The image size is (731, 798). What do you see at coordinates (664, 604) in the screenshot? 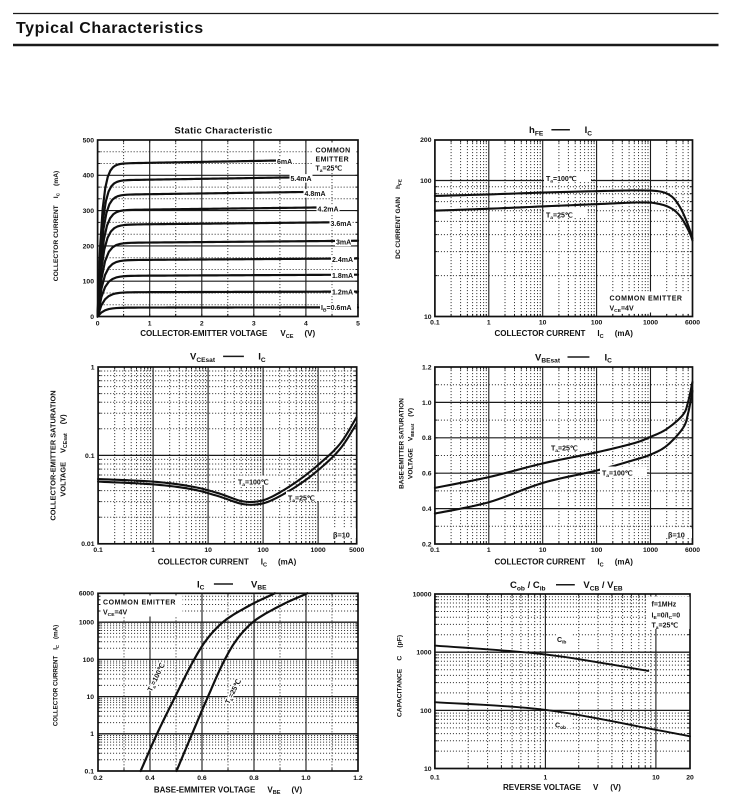
I see `svg-text: f=1MHz` at bounding box center [664, 604].